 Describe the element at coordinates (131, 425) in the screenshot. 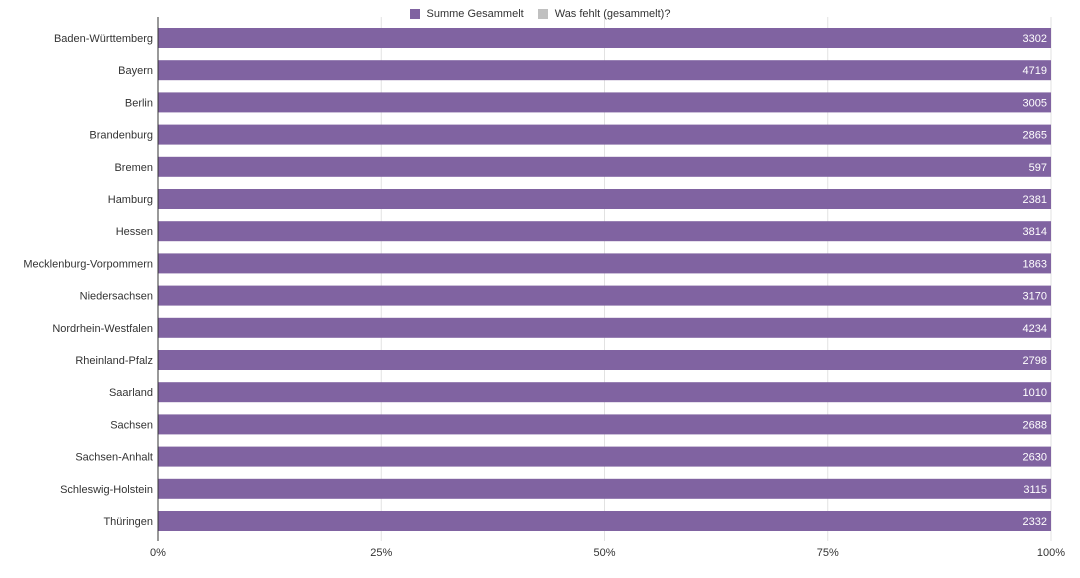

I see `category-label: Sachsen` at that location.